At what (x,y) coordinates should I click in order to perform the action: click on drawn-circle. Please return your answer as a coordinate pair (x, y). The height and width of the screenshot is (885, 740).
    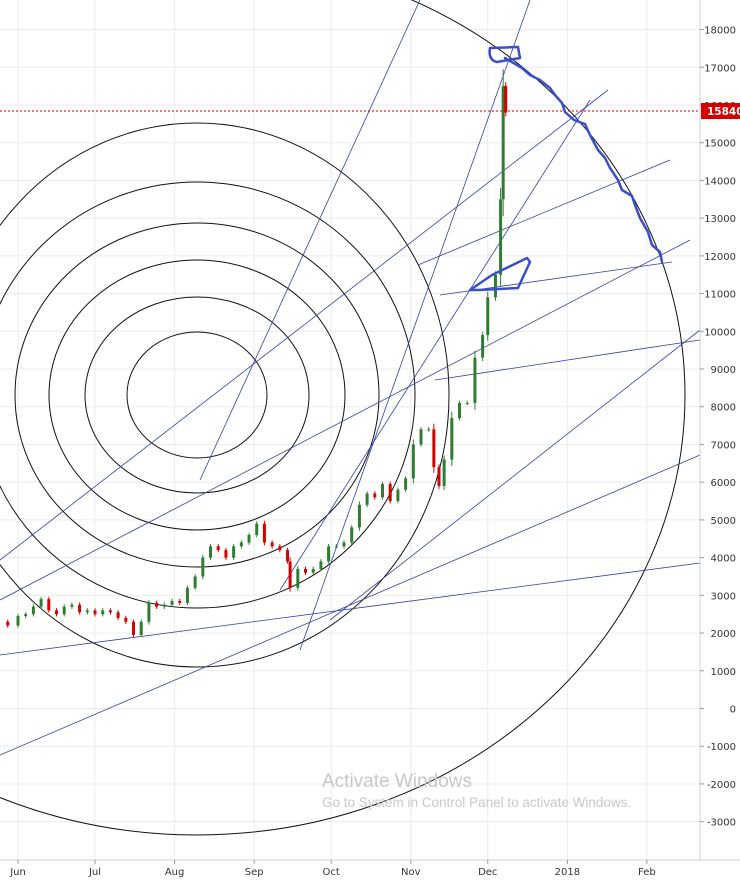
    Looking at the image, I should click on (197, 395).